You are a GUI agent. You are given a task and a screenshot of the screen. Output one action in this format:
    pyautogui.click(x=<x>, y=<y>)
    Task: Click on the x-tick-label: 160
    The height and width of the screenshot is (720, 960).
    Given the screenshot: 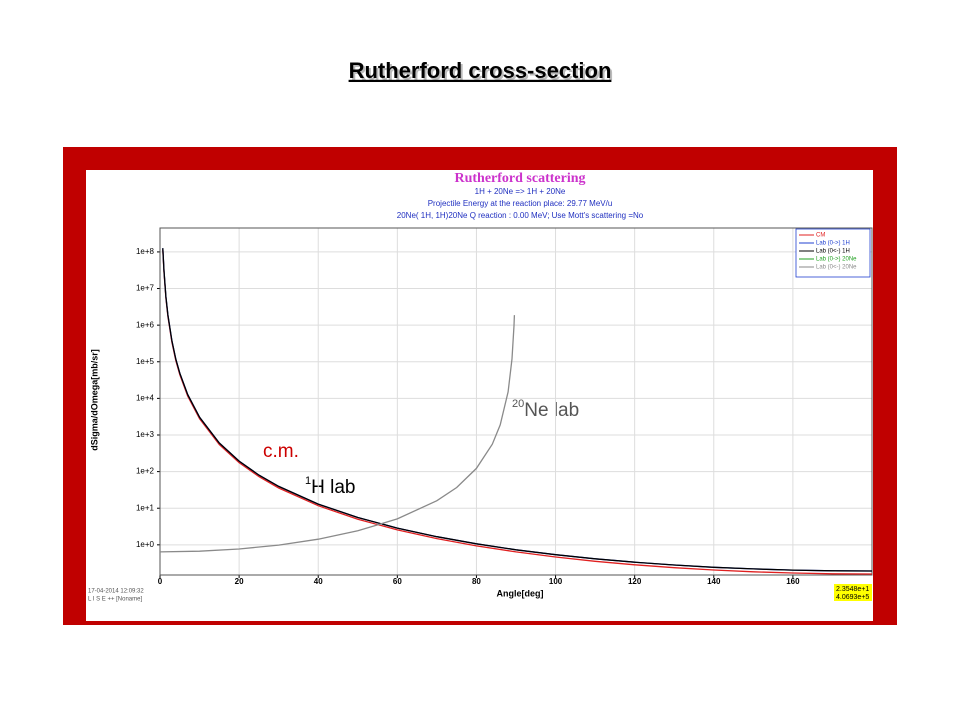 What is the action you would take?
    pyautogui.click(x=793, y=581)
    